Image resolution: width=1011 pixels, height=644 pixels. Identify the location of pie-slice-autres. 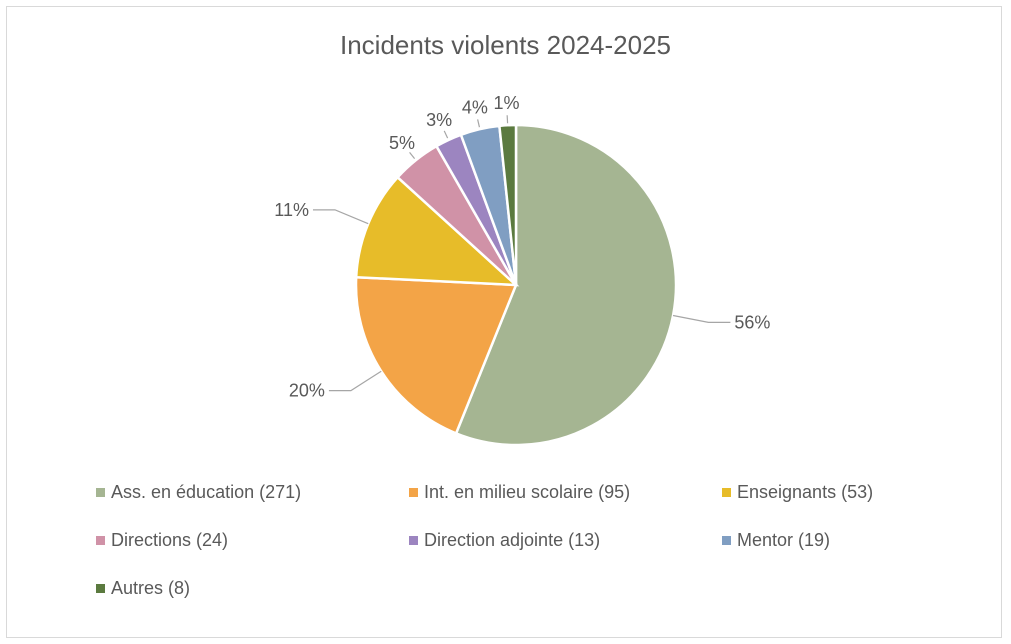
(508, 204).